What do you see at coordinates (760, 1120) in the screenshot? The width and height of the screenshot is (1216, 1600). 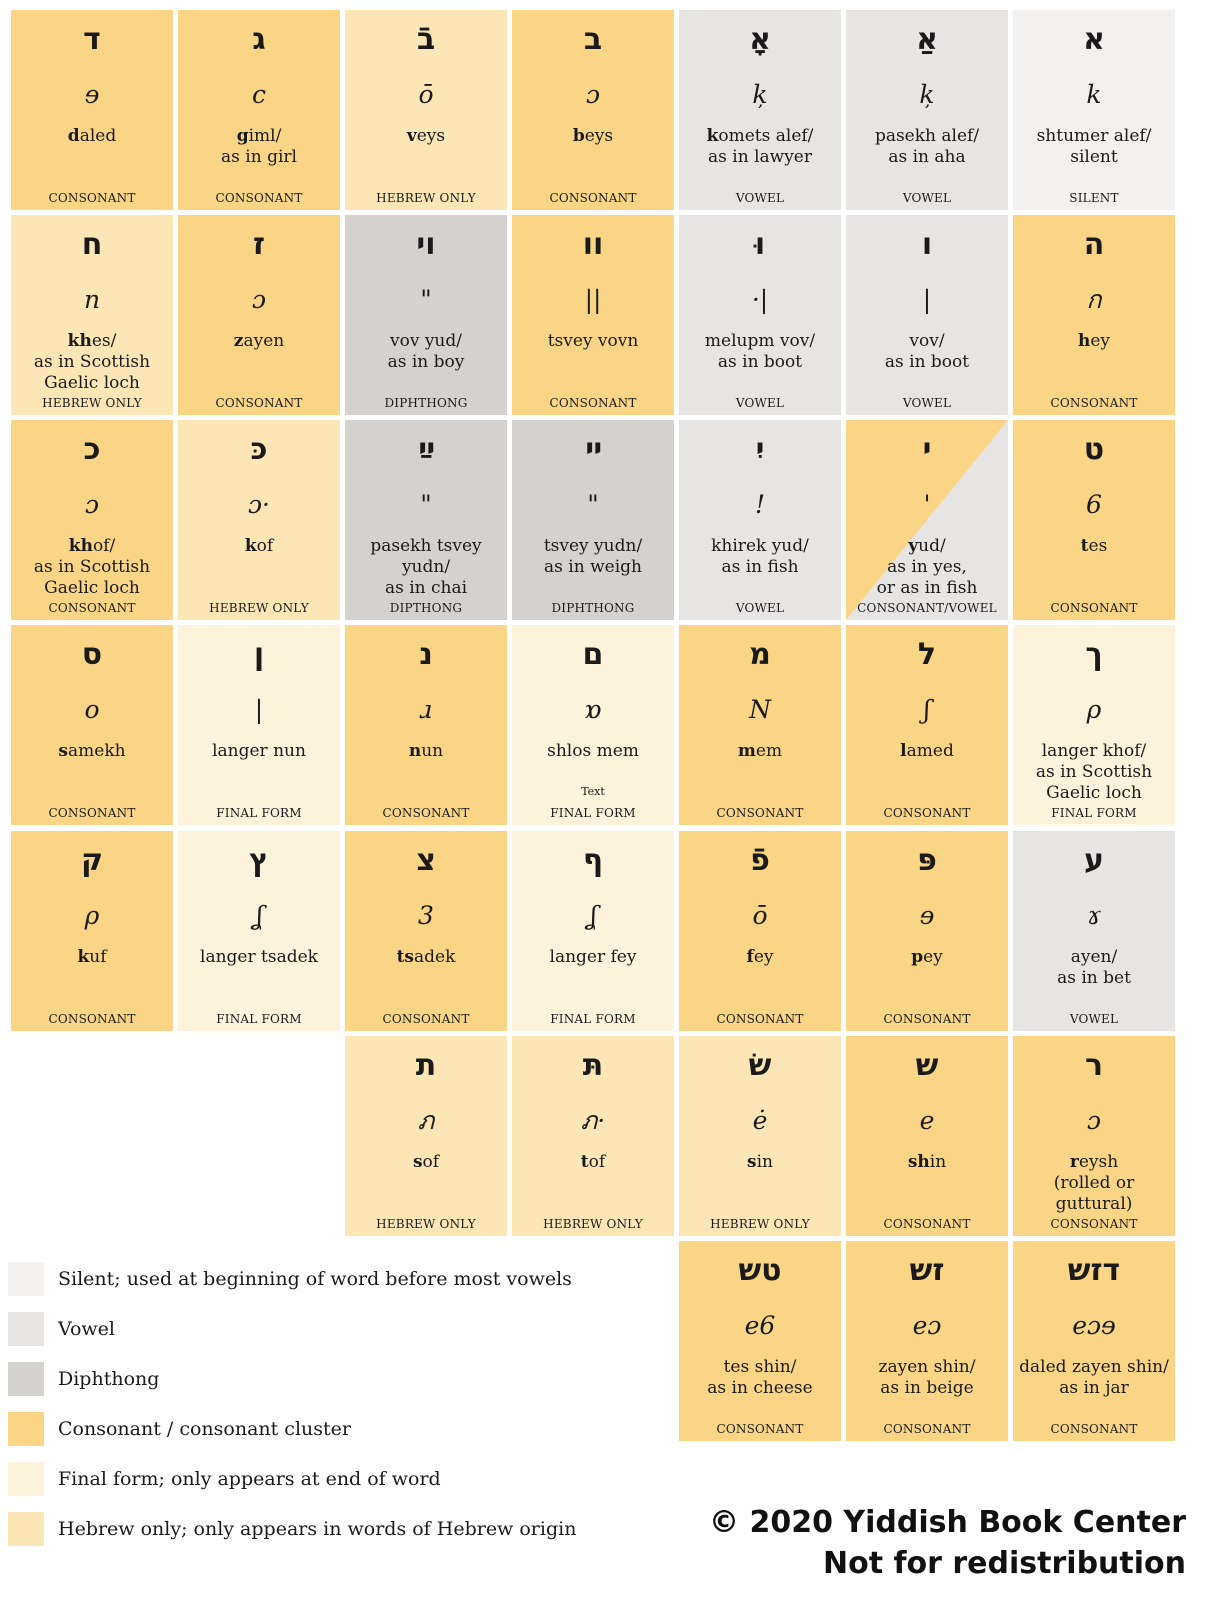 I see `handwritten-letter: ė` at bounding box center [760, 1120].